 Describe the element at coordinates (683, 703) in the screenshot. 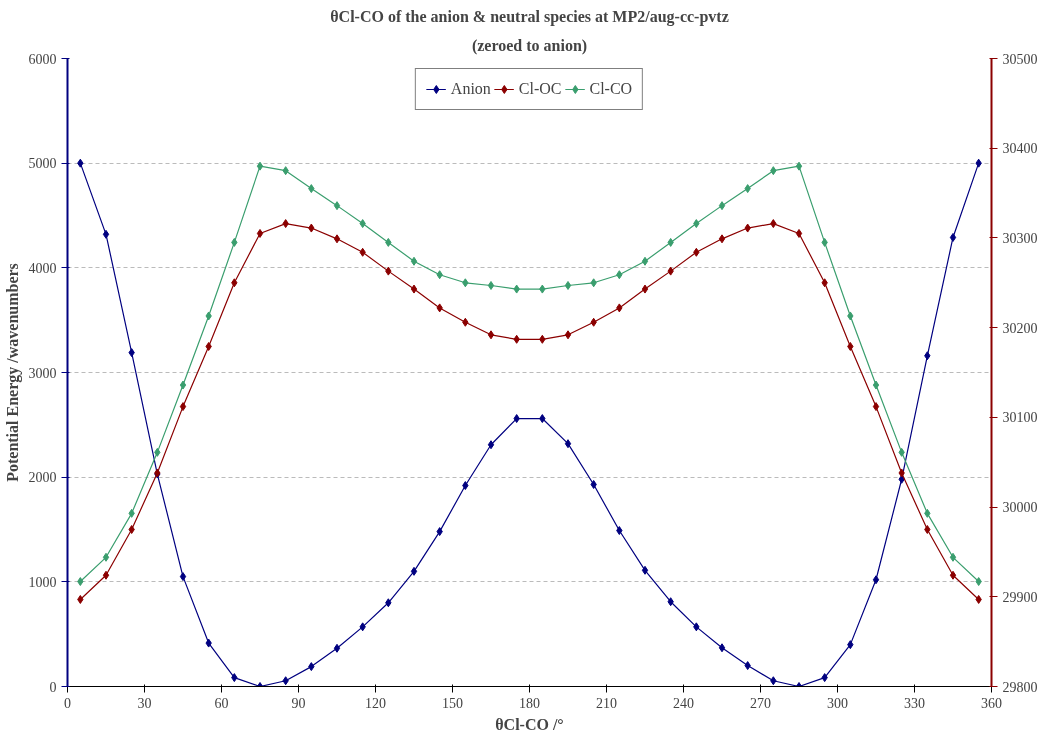

I see `x-tick-label: 240` at that location.